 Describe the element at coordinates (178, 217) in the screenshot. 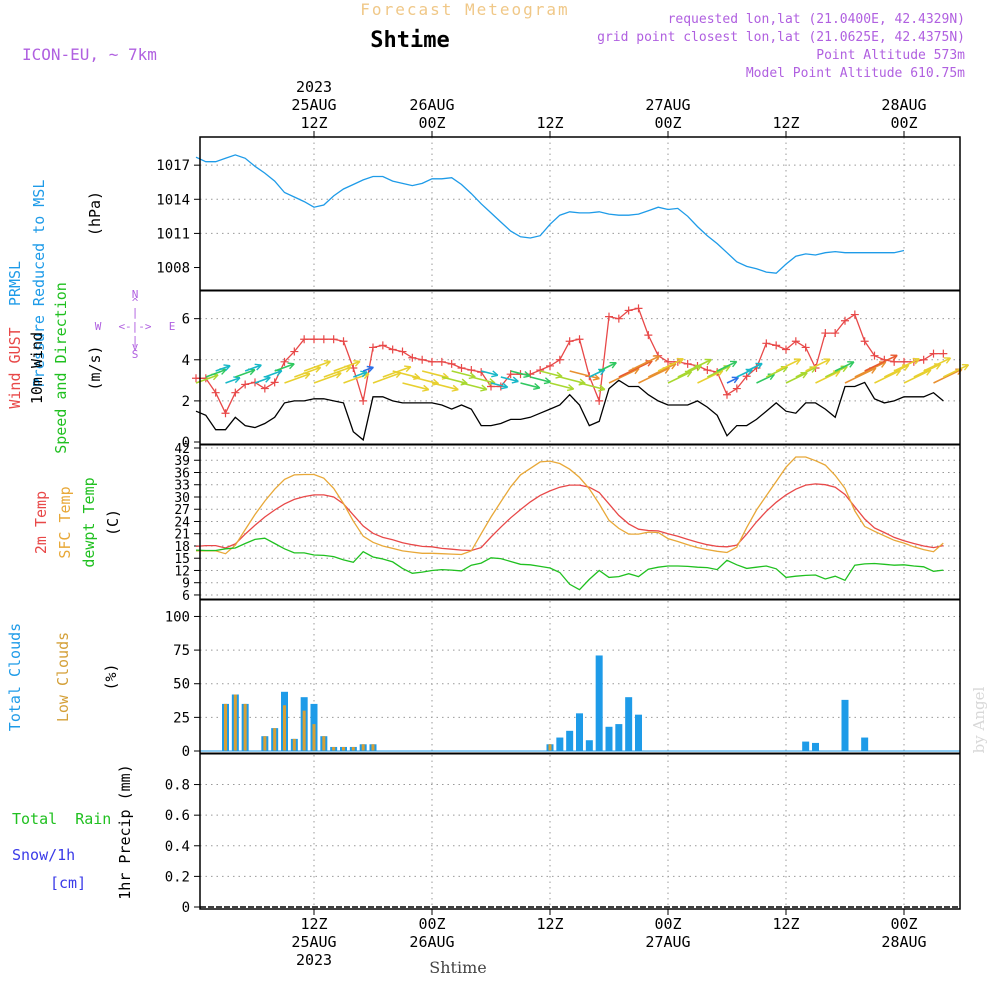

I see `pressure-ticks: 1008 1011 1014 1017` at that location.